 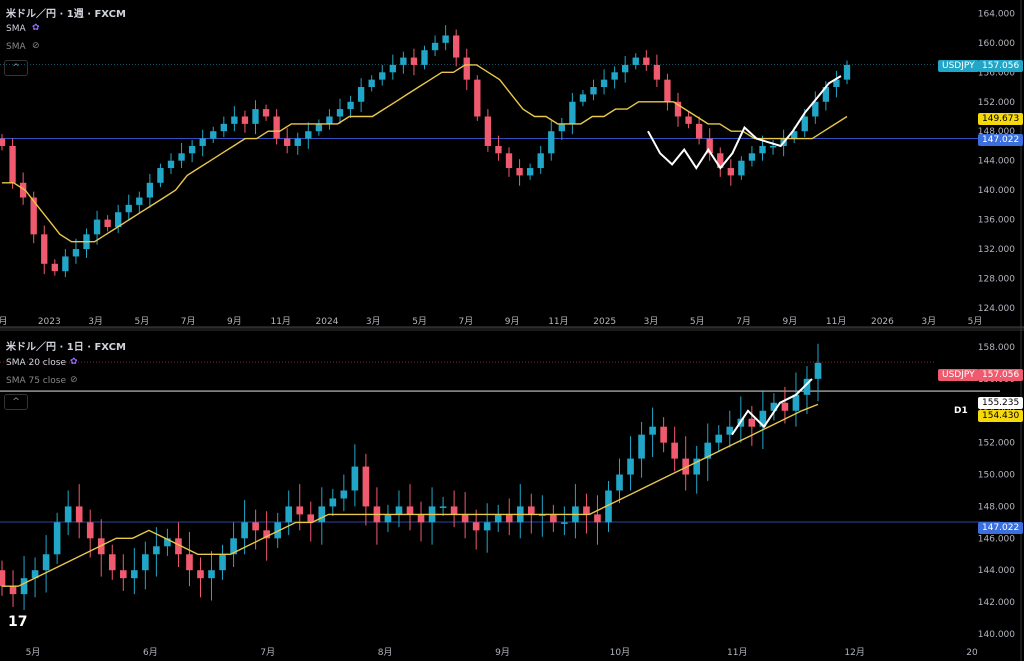 What do you see at coordinates (996, 103) in the screenshot?
I see `y-tick-label: 152.000` at bounding box center [996, 103].